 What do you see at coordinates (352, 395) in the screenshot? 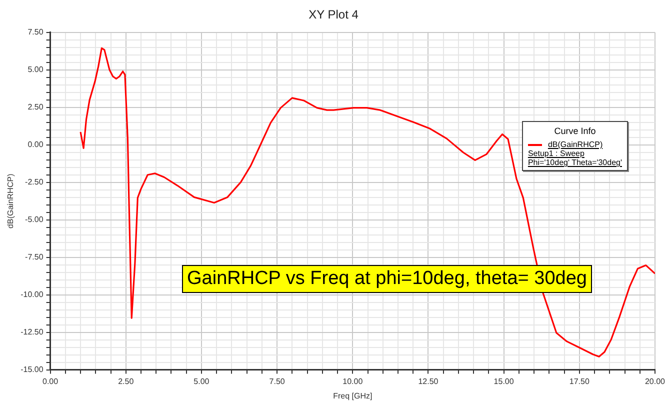
I see `x-axis-title: Freq [GHz]` at bounding box center [352, 395].